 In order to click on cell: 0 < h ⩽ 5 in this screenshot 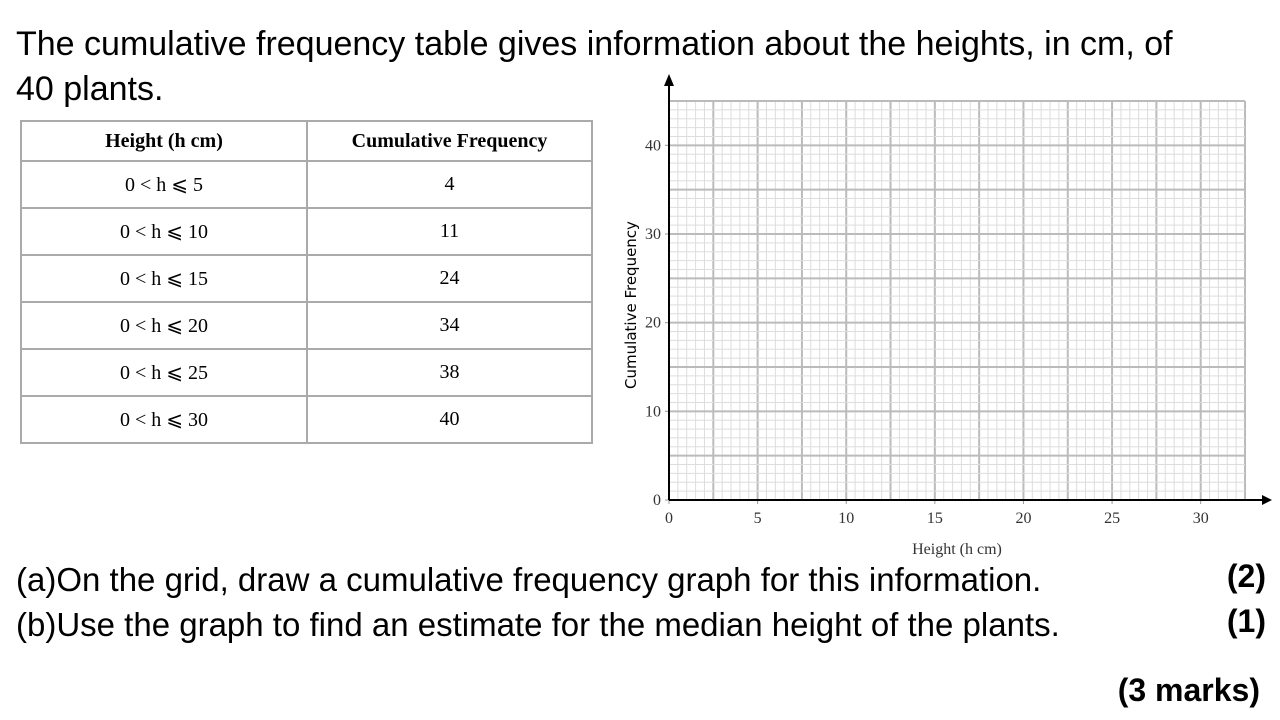, I will do `click(164, 184)`.